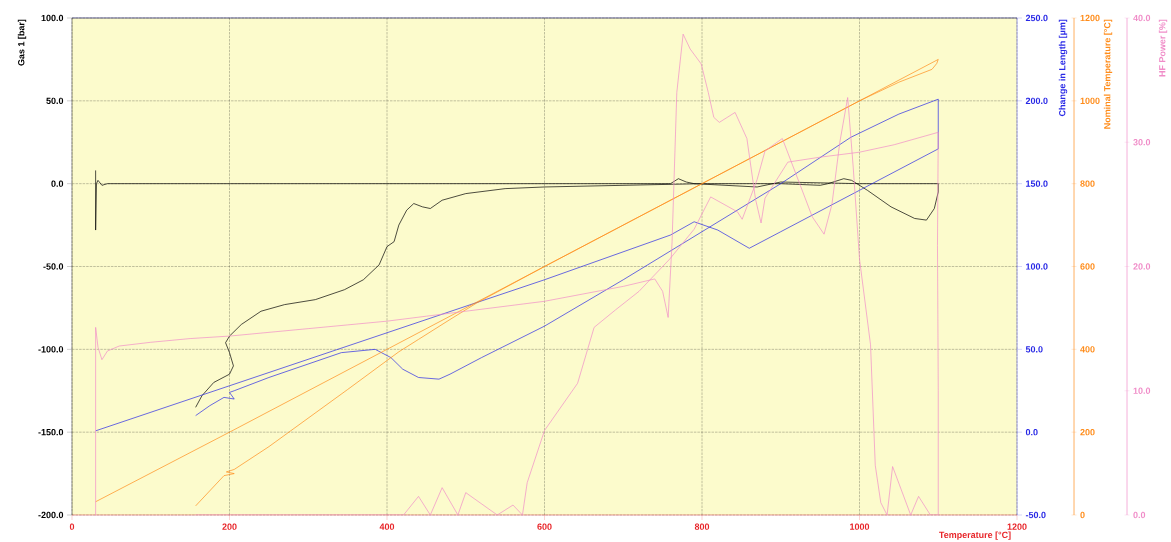 The image size is (1171, 542). Describe the element at coordinates (1031, 432) in the screenshot. I see `y2-tick-label: 0.0` at that location.